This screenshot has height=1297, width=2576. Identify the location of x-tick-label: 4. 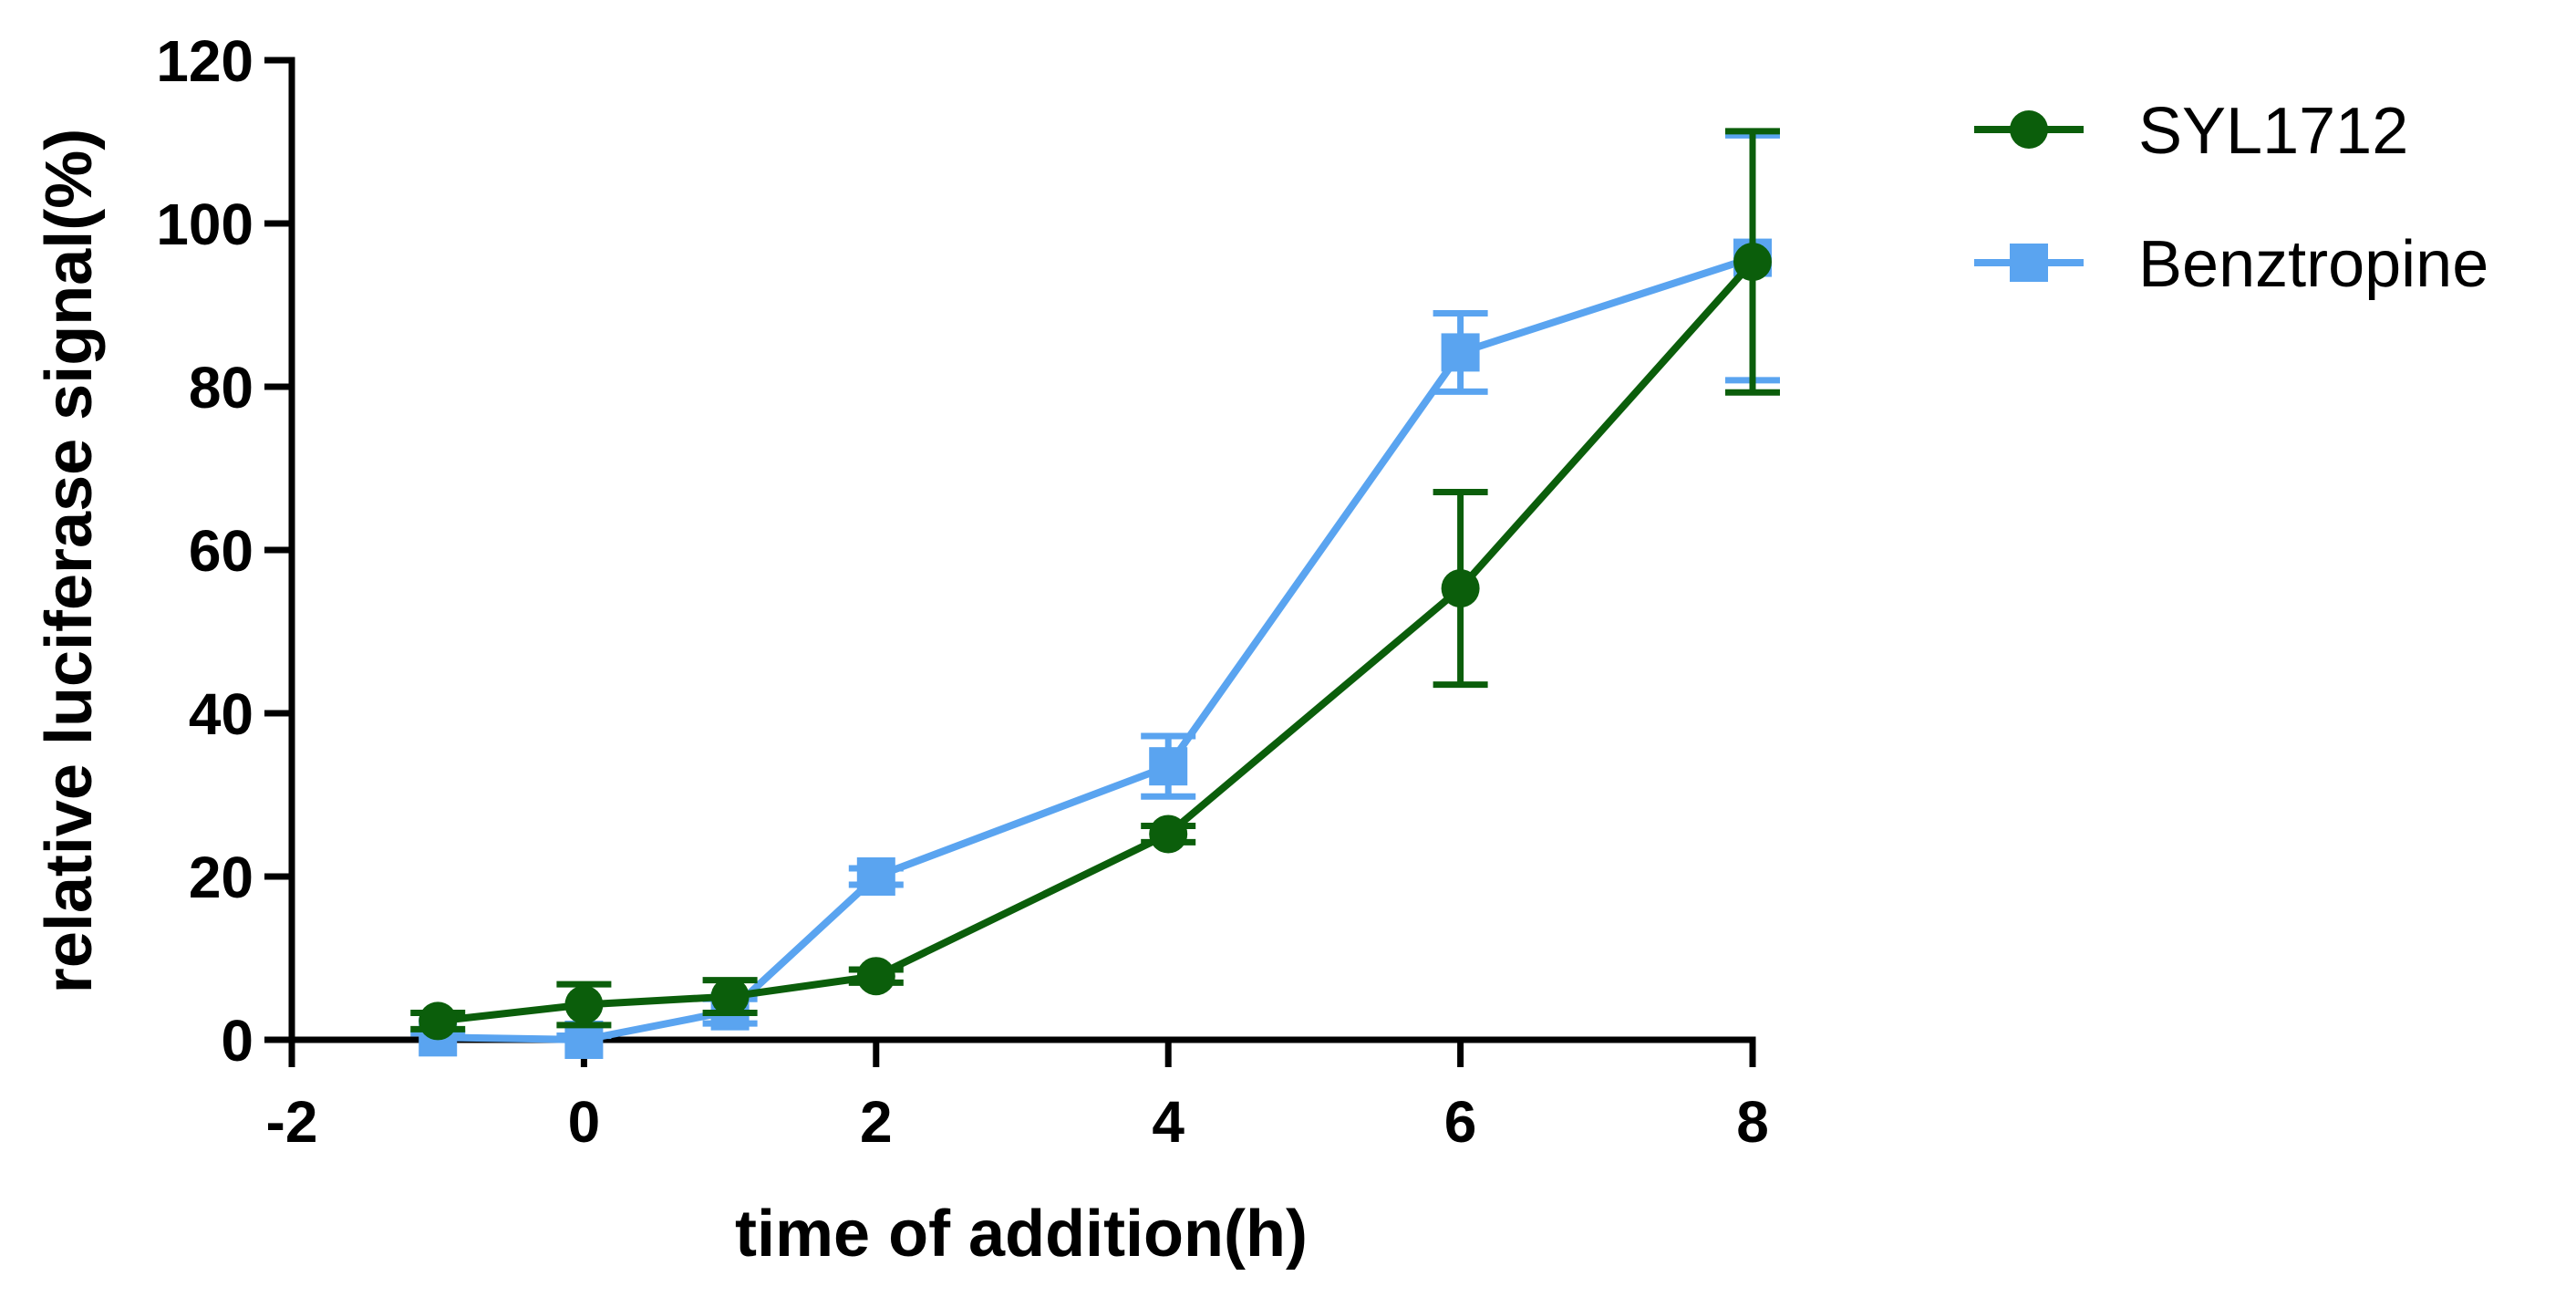
(1168, 1122).